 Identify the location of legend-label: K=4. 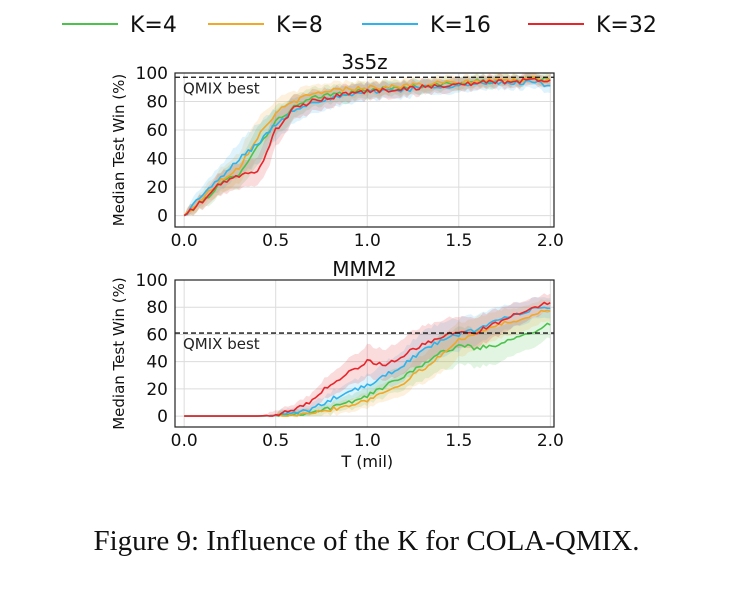
(153, 25).